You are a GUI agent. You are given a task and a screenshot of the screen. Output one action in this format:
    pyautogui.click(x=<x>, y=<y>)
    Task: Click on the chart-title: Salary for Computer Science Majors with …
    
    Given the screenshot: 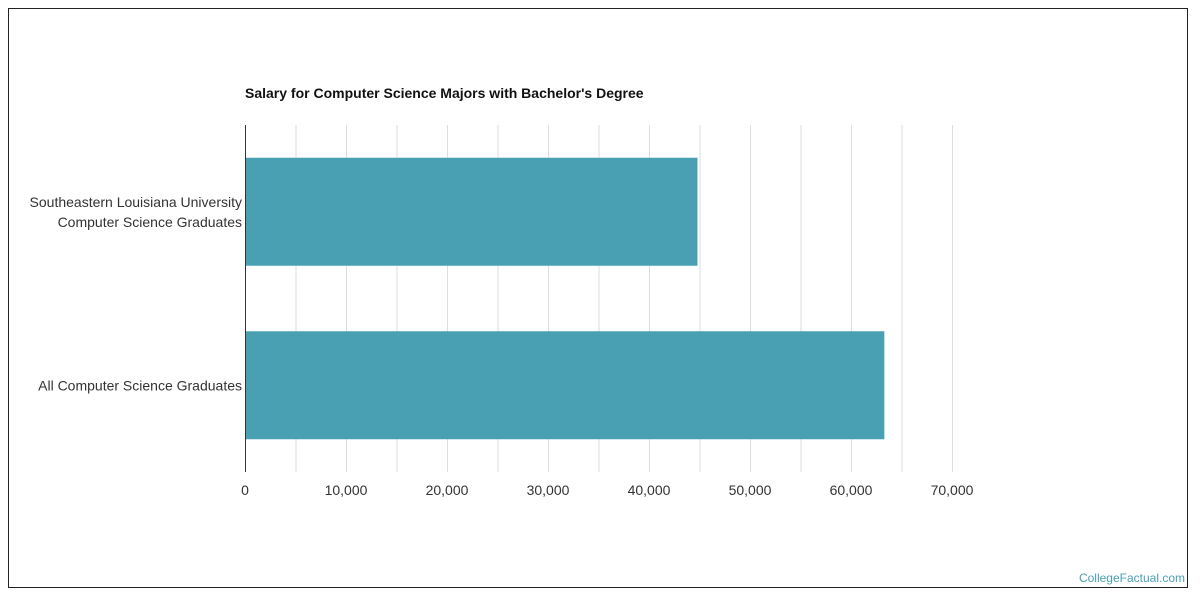 What is the action you would take?
    pyautogui.click(x=444, y=93)
    